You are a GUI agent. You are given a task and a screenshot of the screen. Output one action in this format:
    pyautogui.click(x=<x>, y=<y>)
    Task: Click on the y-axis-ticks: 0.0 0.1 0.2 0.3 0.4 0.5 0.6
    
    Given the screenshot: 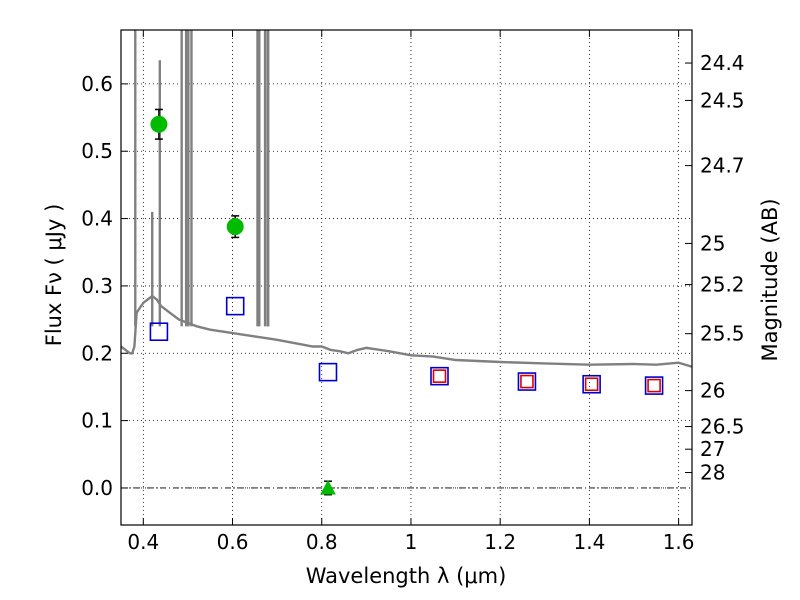 What is the action you would take?
    pyautogui.click(x=104, y=286)
    